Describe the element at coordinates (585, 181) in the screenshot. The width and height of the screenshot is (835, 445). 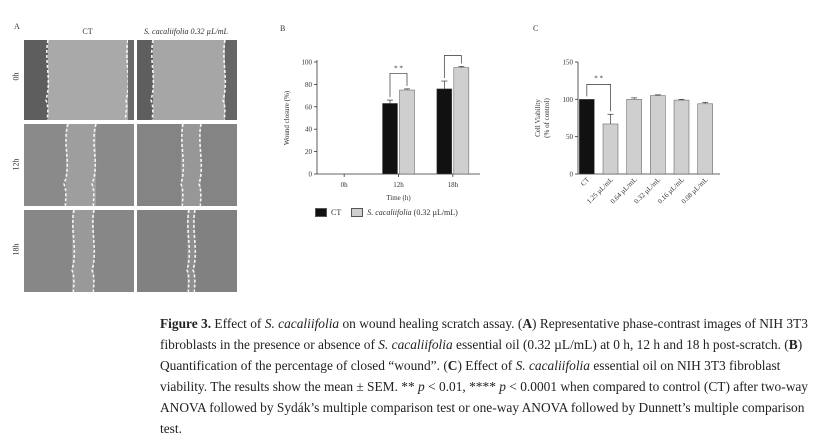
I see `x-tick-label: CT` at that location.